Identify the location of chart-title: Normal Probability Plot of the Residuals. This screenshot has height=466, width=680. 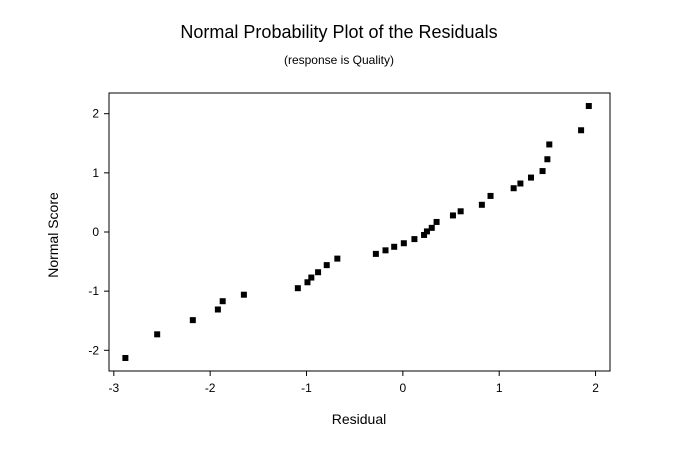
(338, 32).